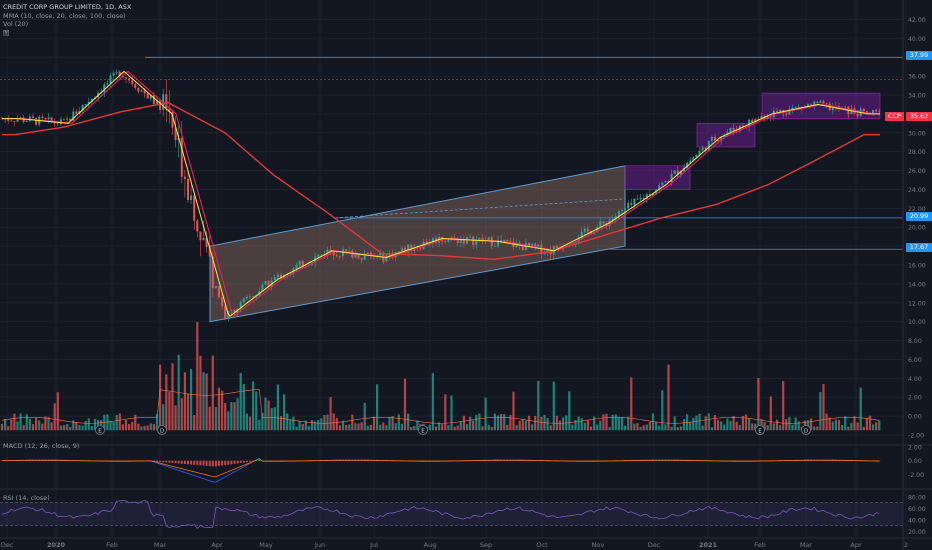 The image size is (932, 550). I want to click on price-tick-label: 14.00, so click(917, 284).